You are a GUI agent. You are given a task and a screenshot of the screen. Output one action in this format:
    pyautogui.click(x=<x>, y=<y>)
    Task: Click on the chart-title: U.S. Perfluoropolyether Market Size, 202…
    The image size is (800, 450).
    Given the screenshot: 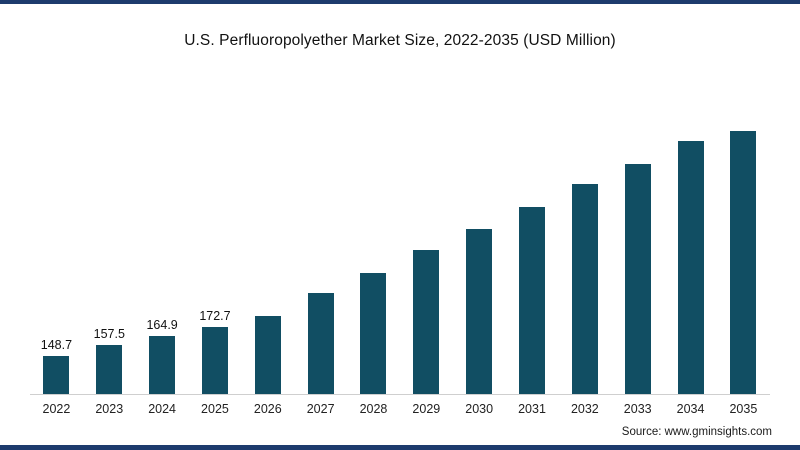 What is the action you would take?
    pyautogui.click(x=400, y=40)
    